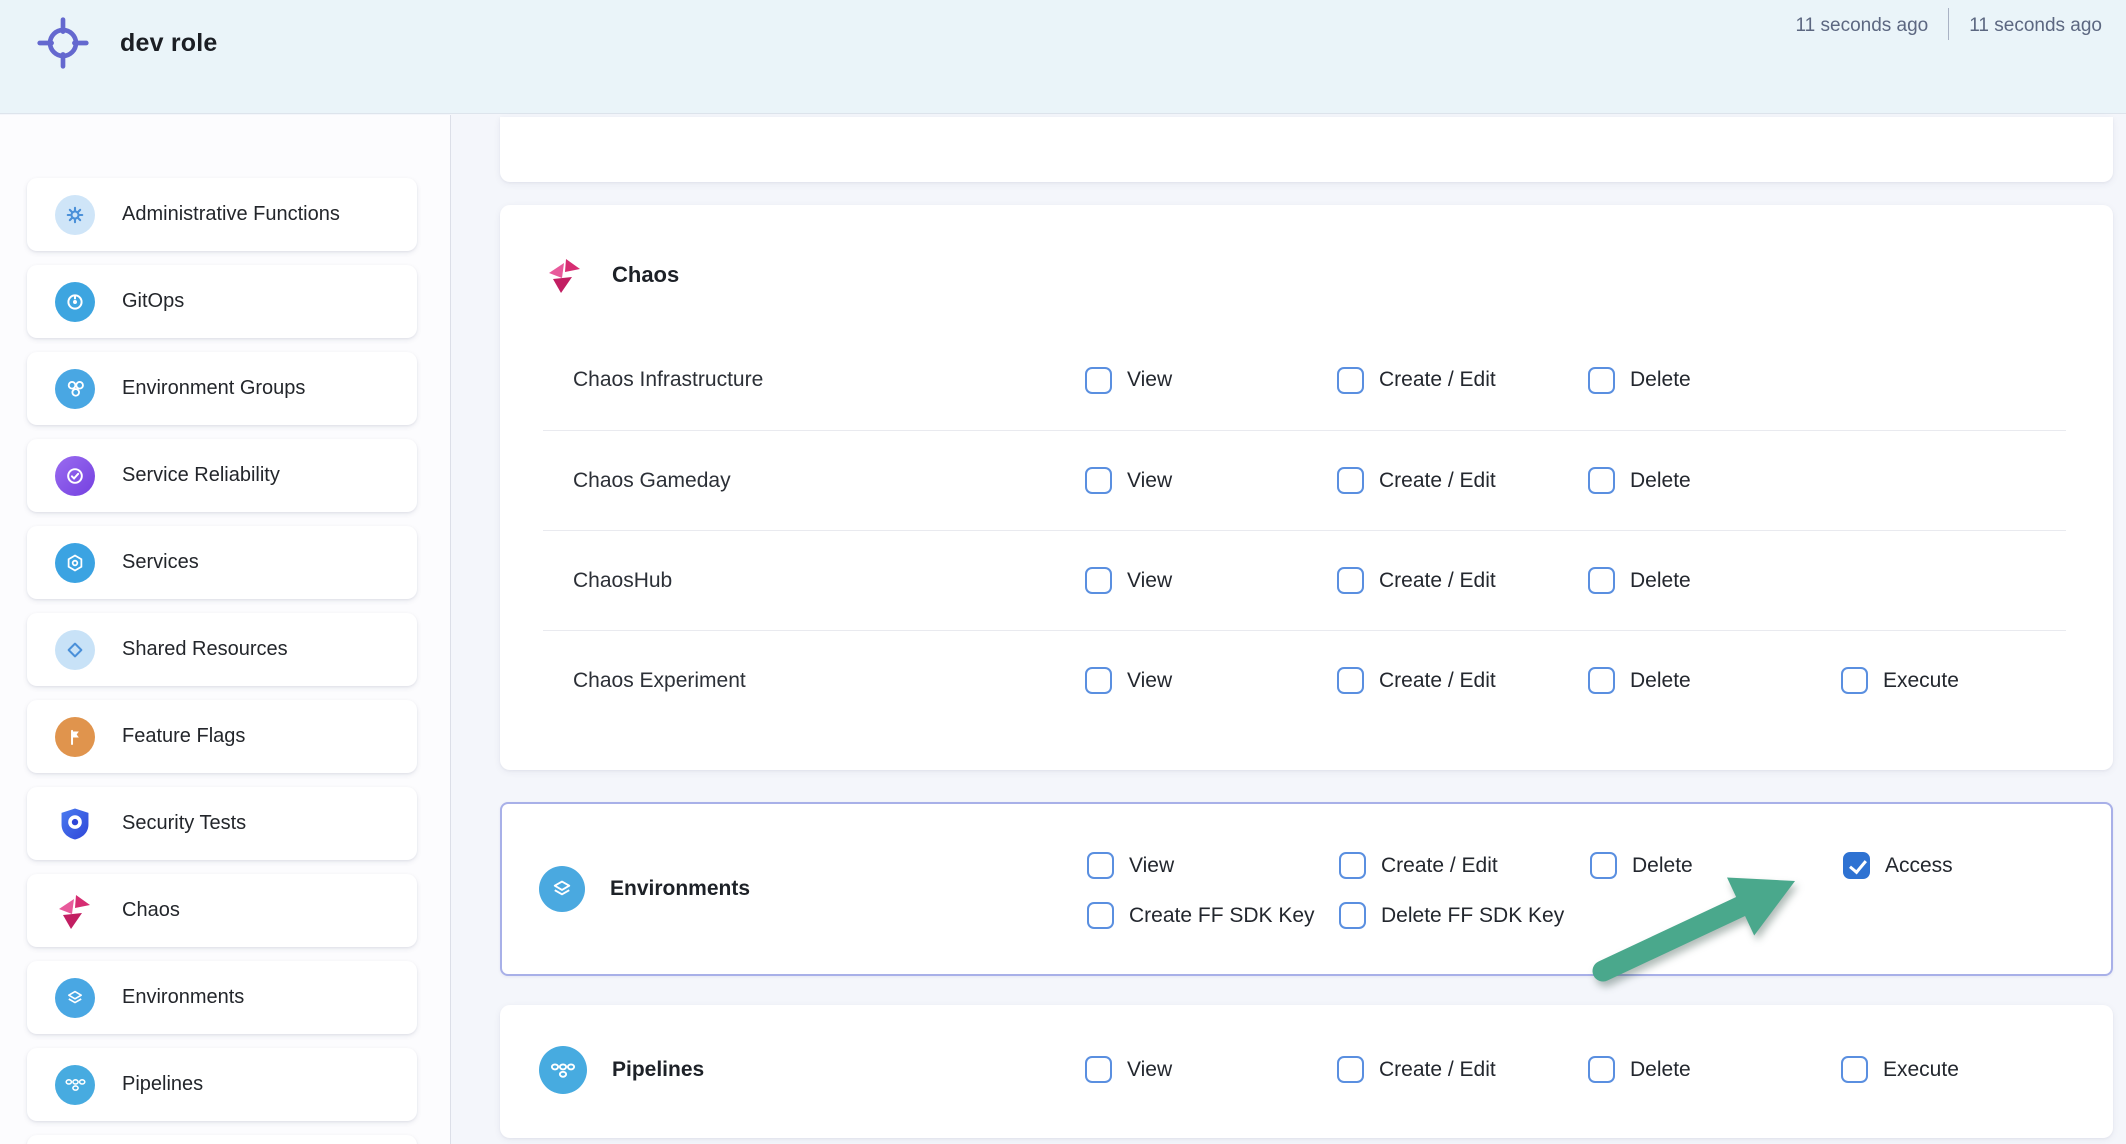  I want to click on resource-label: Chaos Experiment, so click(659, 680).